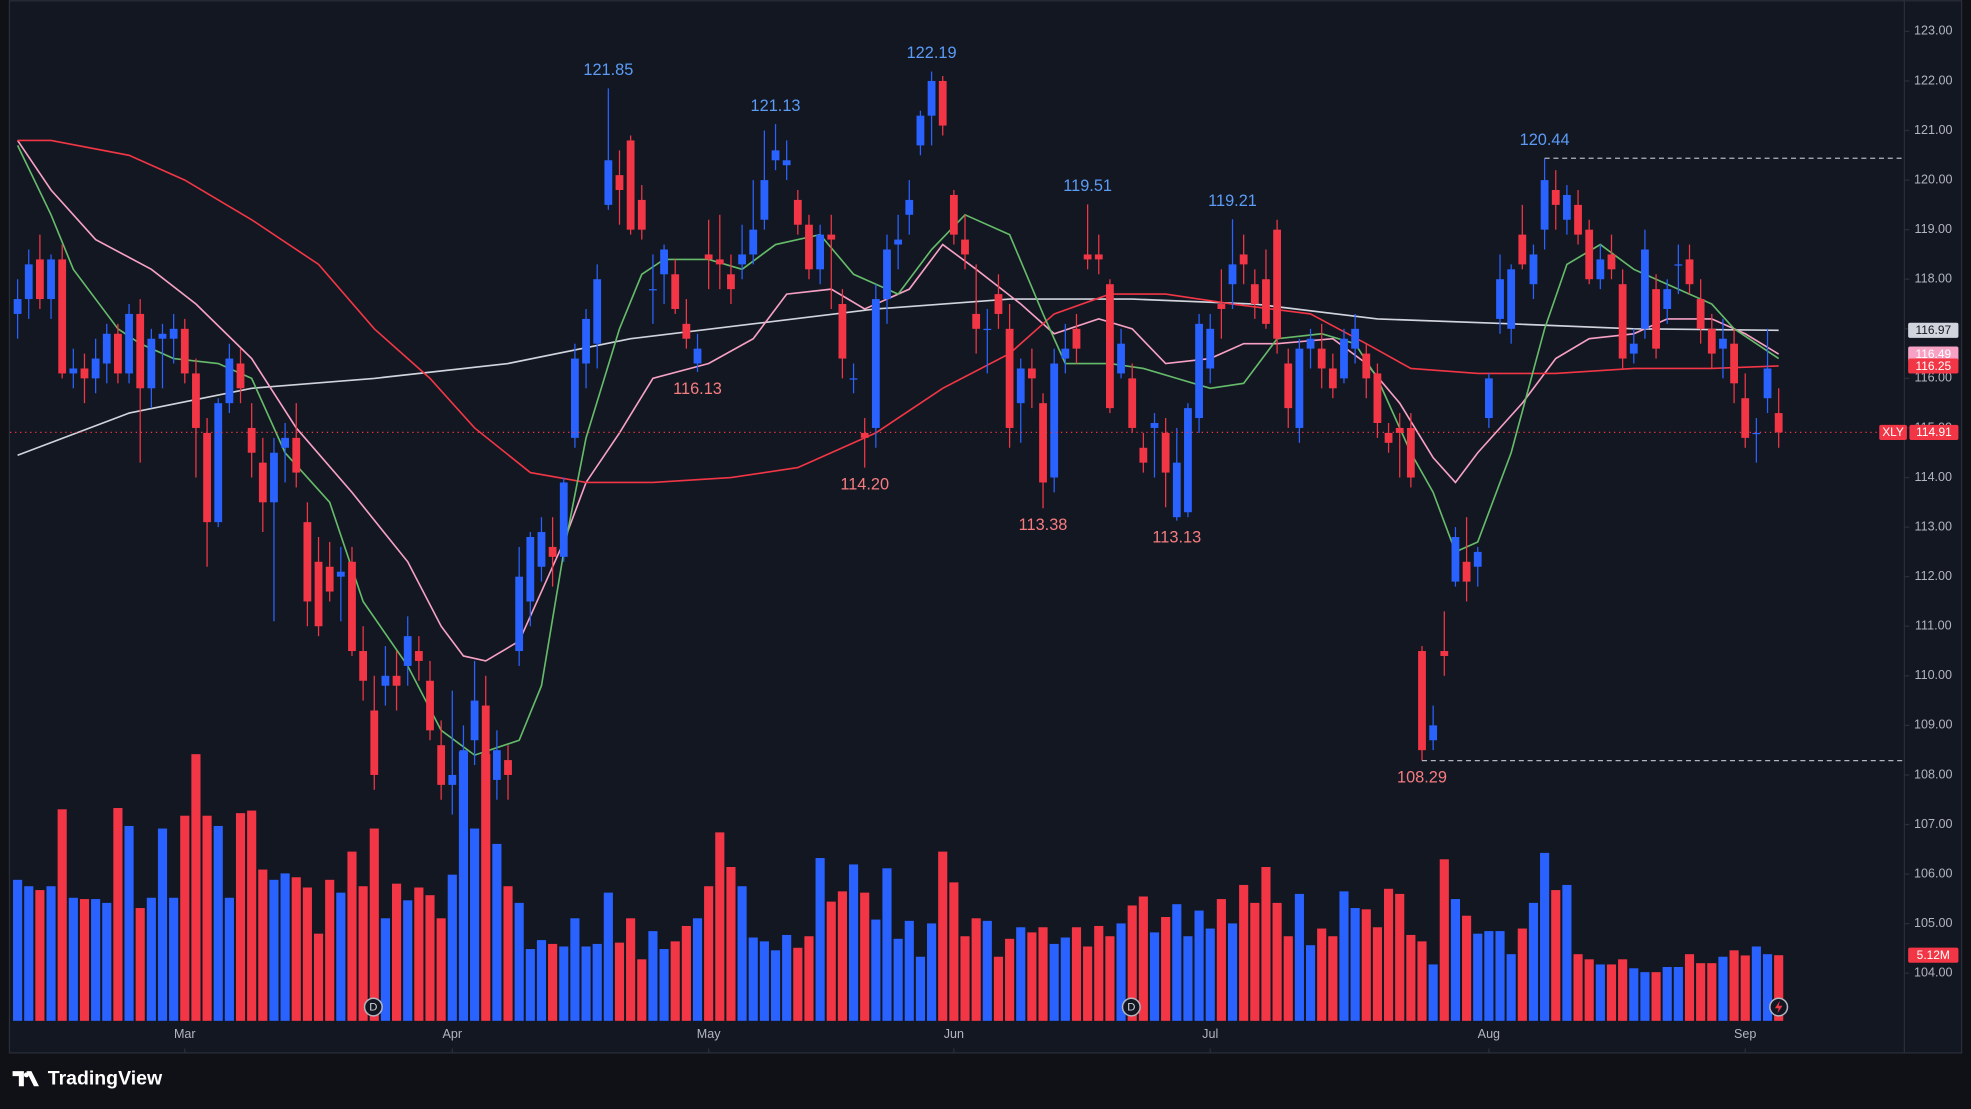 The image size is (1971, 1109). What do you see at coordinates (1933, 873) in the screenshot?
I see `y-tick-label: 106.00` at bounding box center [1933, 873].